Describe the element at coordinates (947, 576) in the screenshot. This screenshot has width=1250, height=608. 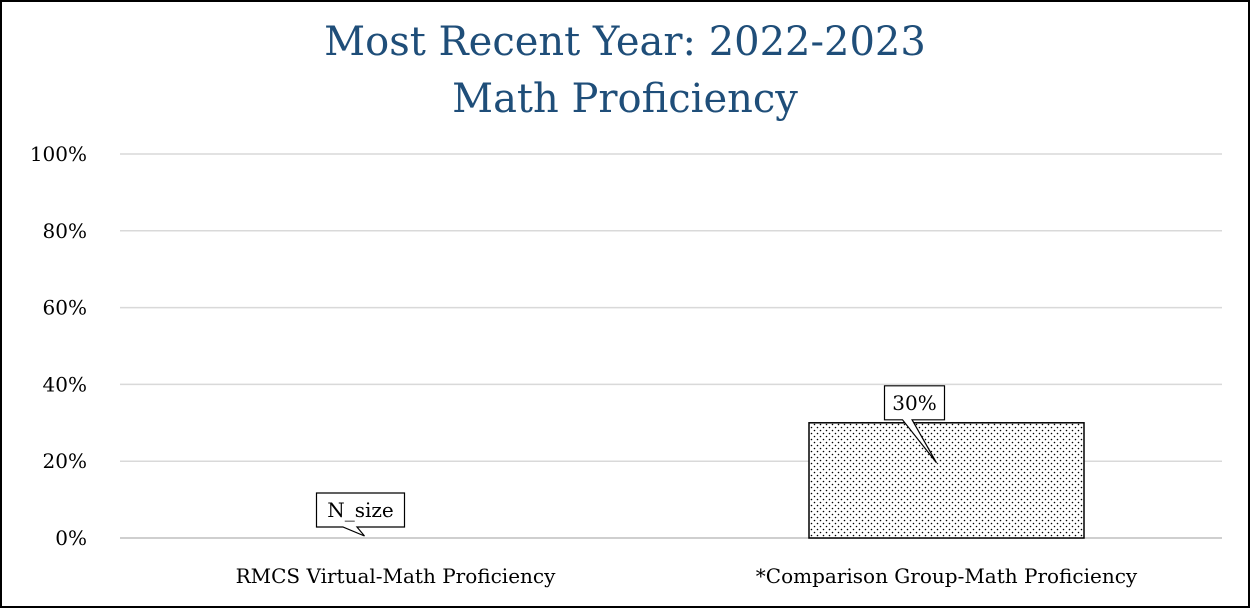
I see `x-category-label: *Comparison Group-Math Proficiency` at that location.